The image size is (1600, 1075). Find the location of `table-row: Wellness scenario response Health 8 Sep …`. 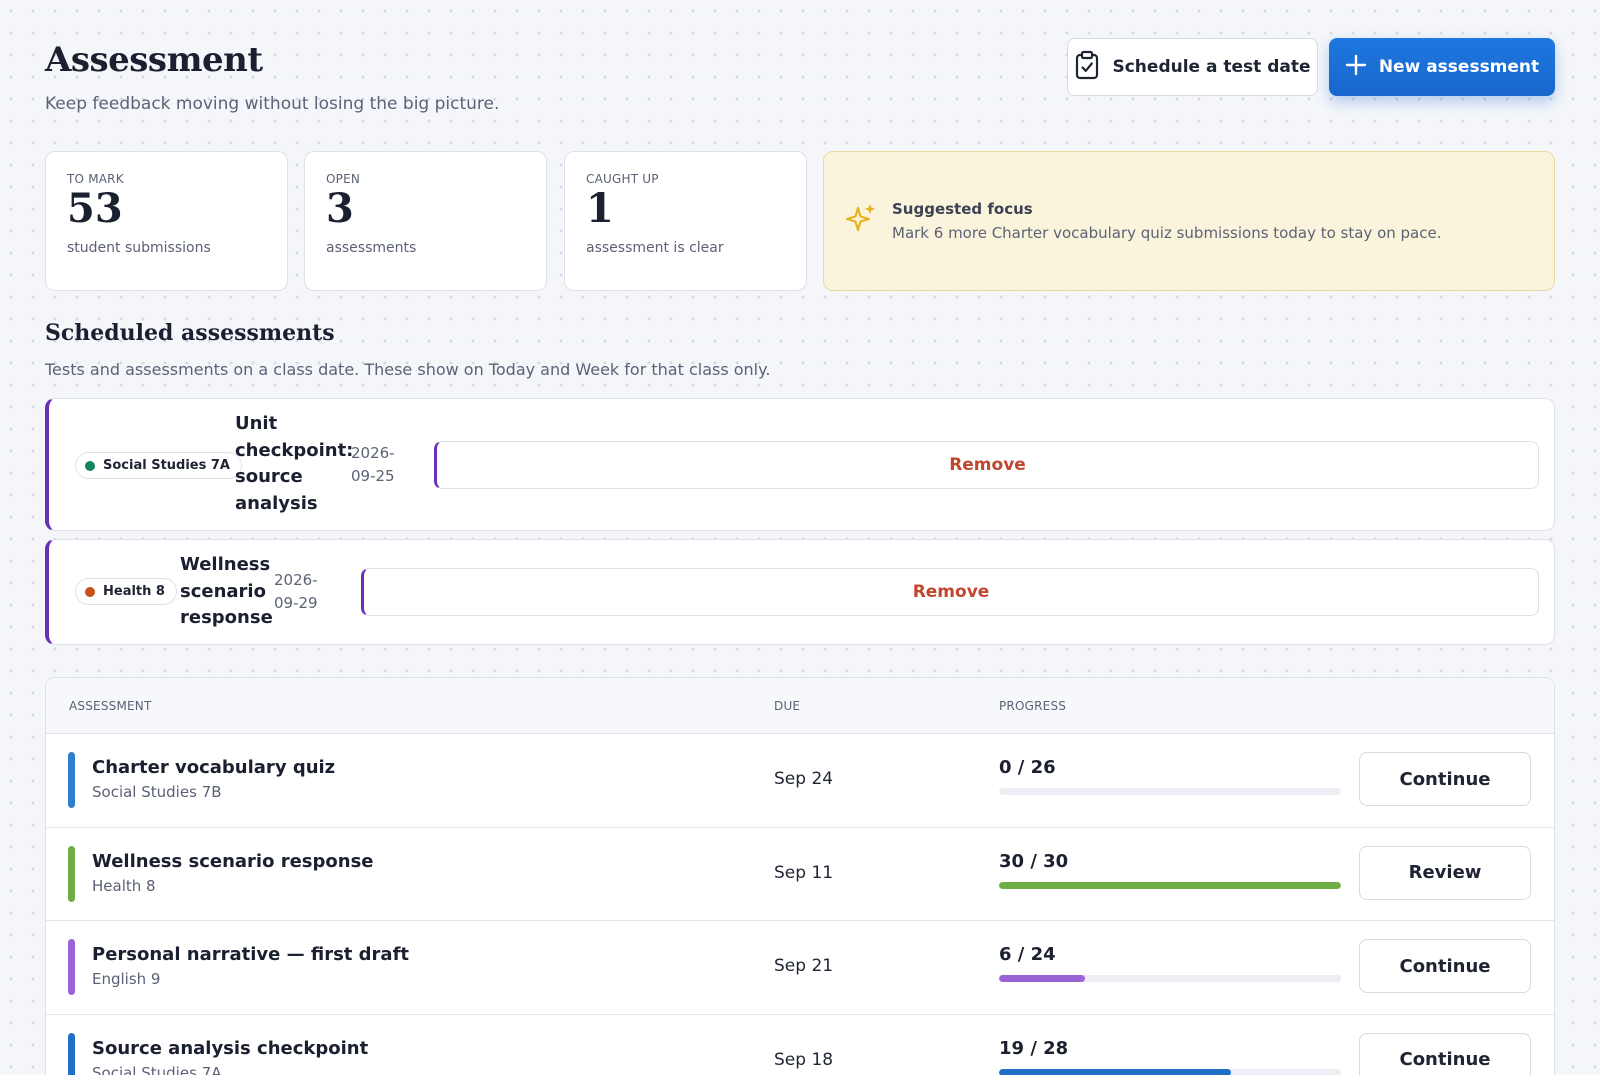

table-row: Wellness scenario response Health 8 Sep … is located at coordinates (800, 874).